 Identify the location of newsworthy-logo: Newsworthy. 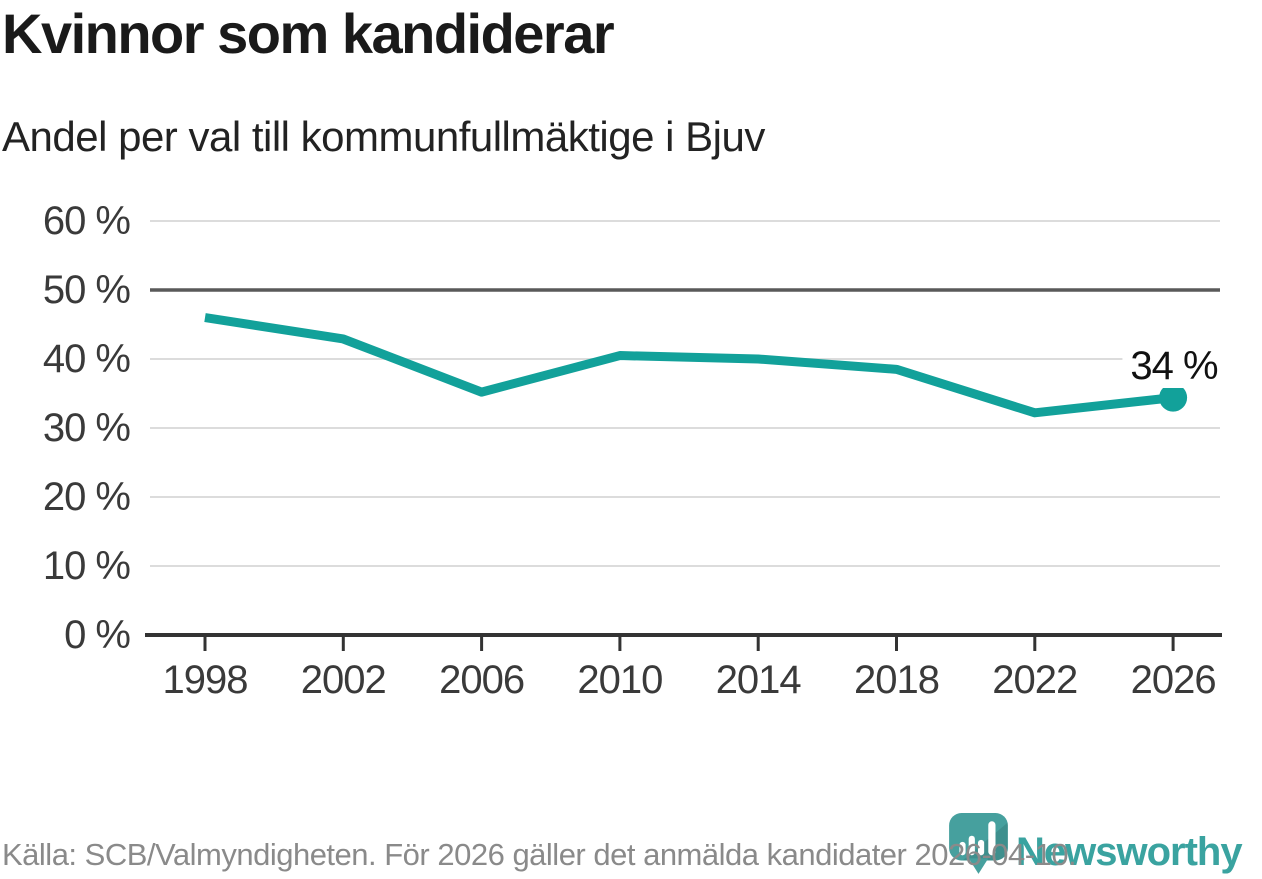
(1095, 845).